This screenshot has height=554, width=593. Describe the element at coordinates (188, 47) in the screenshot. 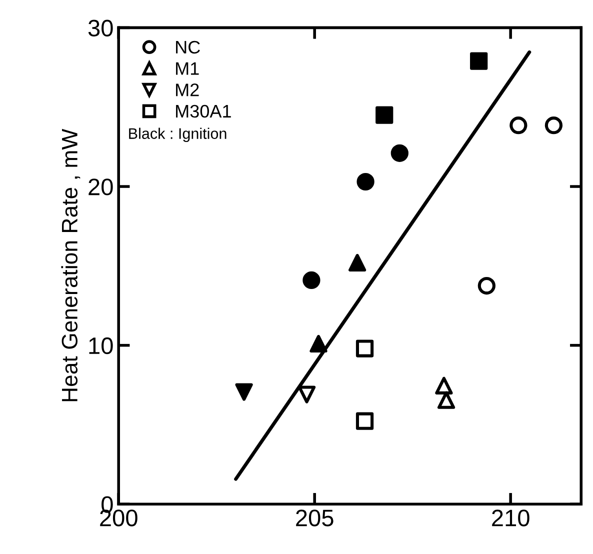

I see `legend-label: NC` at that location.